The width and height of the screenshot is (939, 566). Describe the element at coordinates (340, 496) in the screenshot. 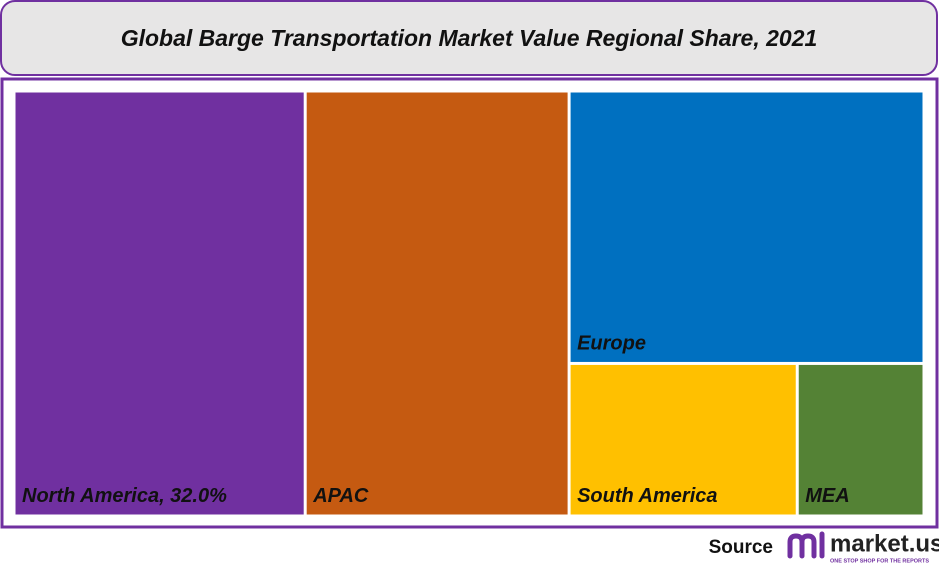

I see `tile-label: APAC` at that location.